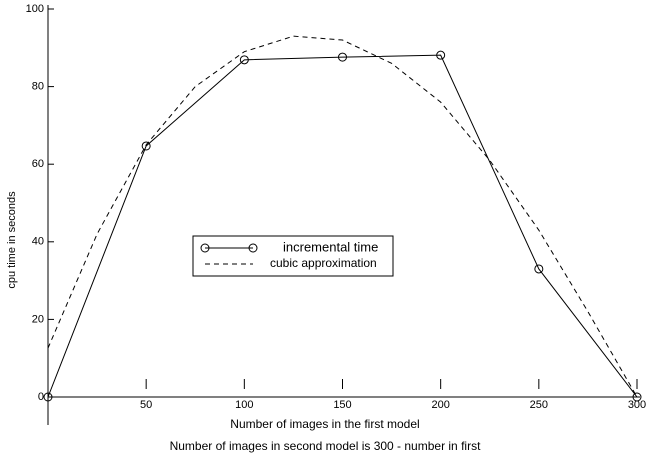 Image resolution: width=650 pixels, height=461 pixels. What do you see at coordinates (38, 242) in the screenshot?
I see `y-tick-label: 40` at bounding box center [38, 242].